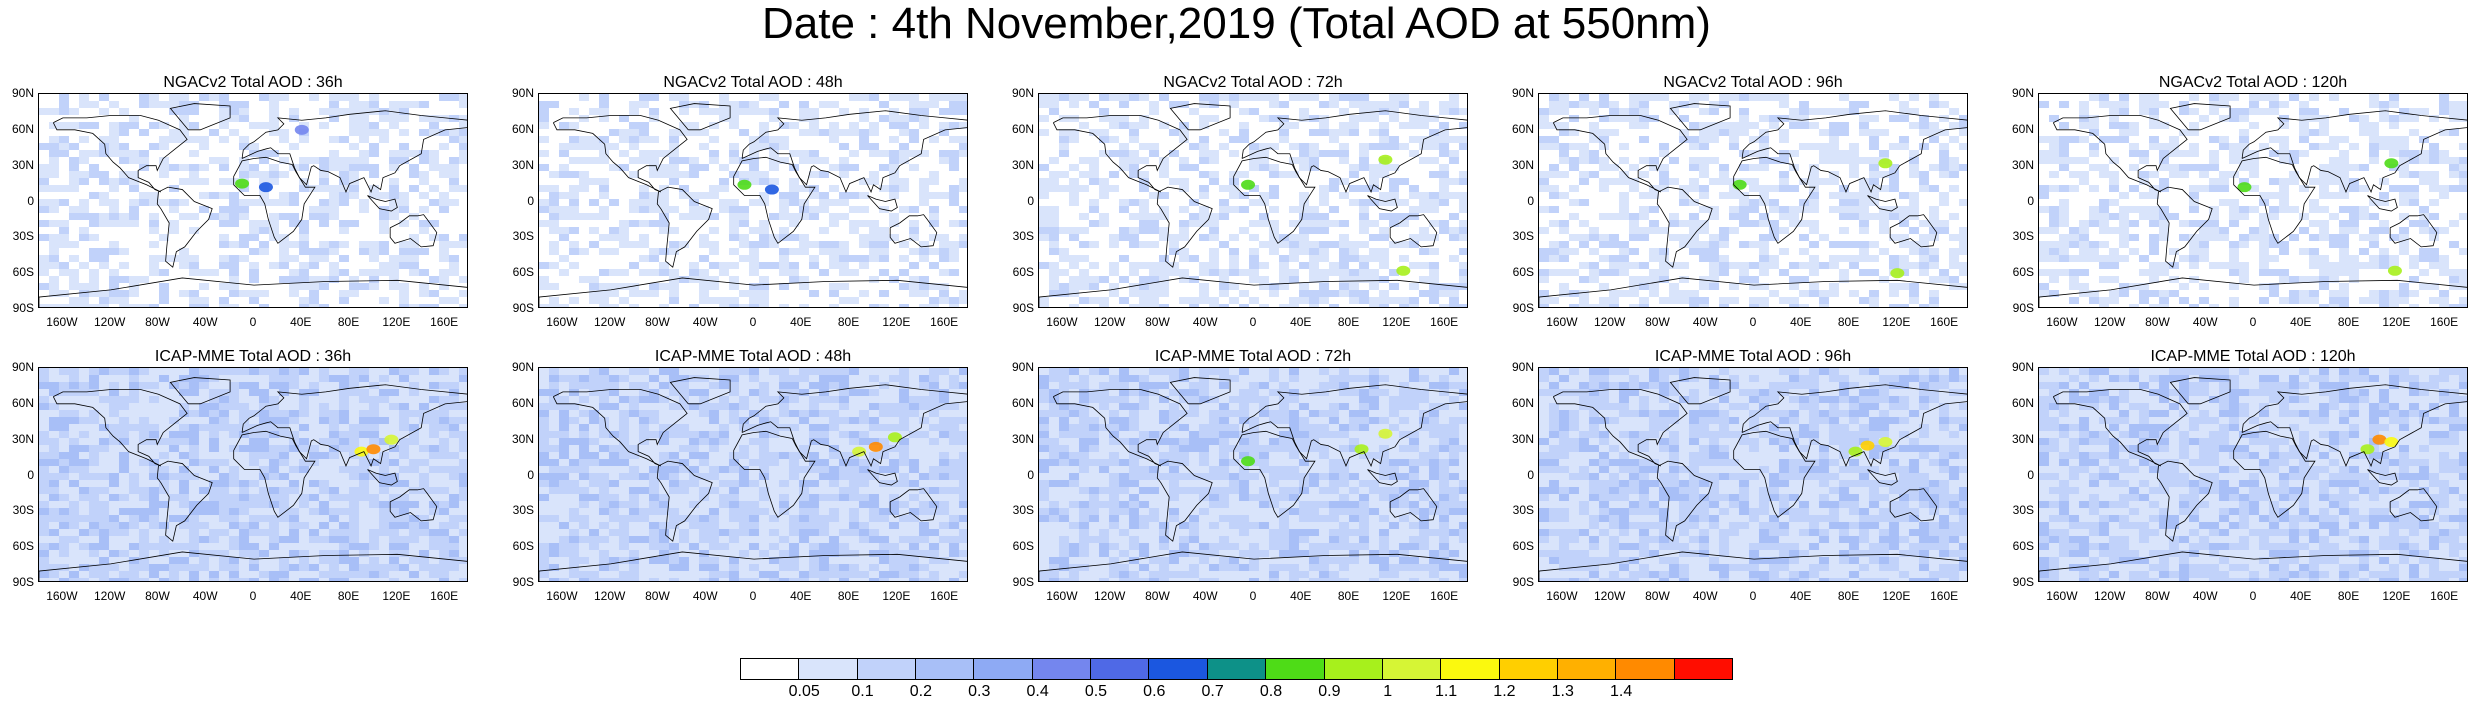 The image size is (2473, 701). What do you see at coordinates (1253, 322) in the screenshot?
I see `lon-tick-label: 0` at bounding box center [1253, 322].